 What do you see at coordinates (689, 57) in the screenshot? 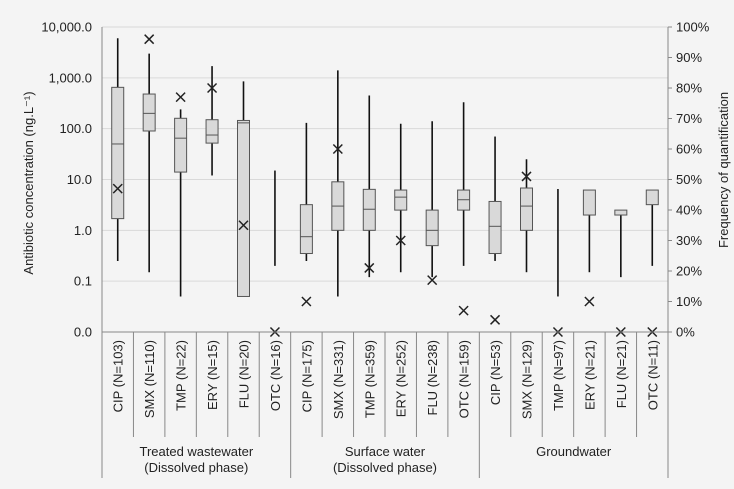
I see `y2-tick-label: 90%` at bounding box center [689, 57].